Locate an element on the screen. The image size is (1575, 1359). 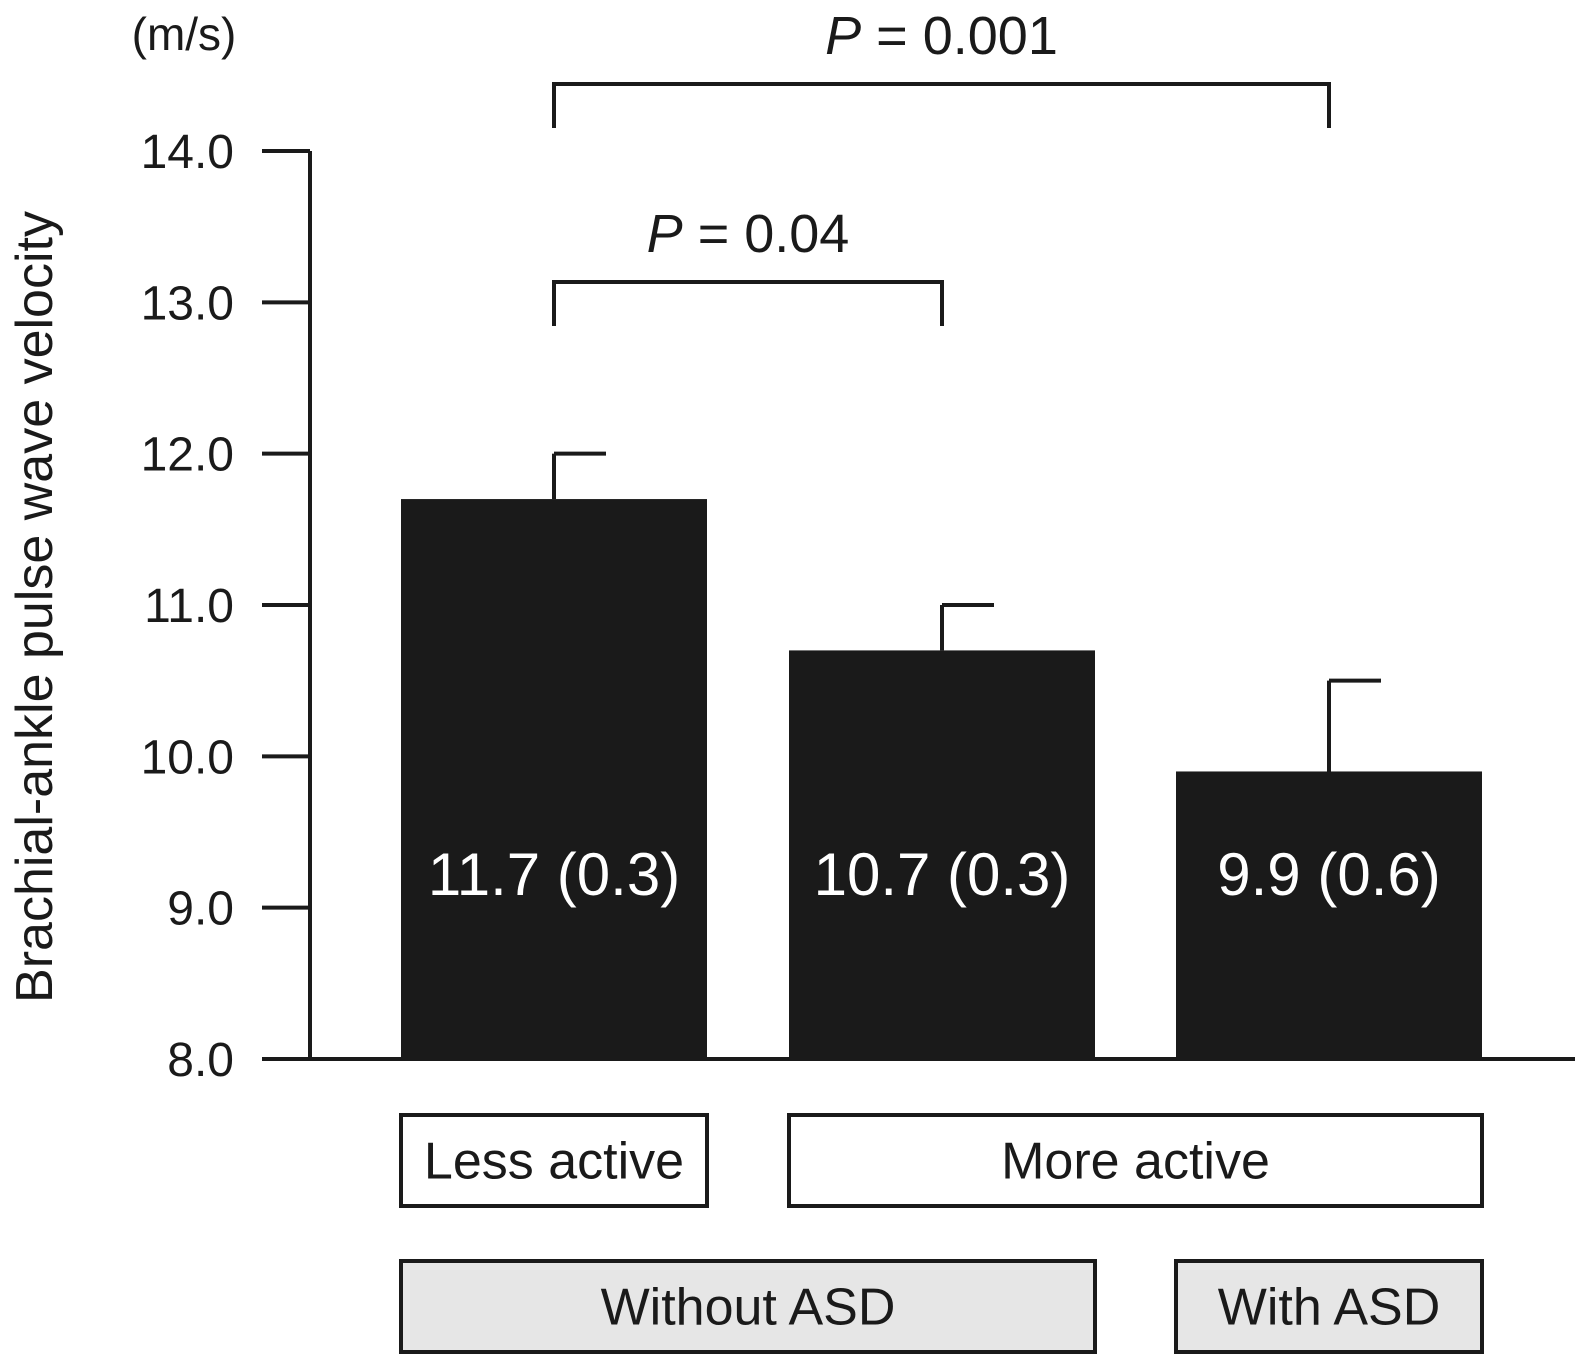
bar-value-label: 9.9 (0.6) is located at coordinates (1328, 874).